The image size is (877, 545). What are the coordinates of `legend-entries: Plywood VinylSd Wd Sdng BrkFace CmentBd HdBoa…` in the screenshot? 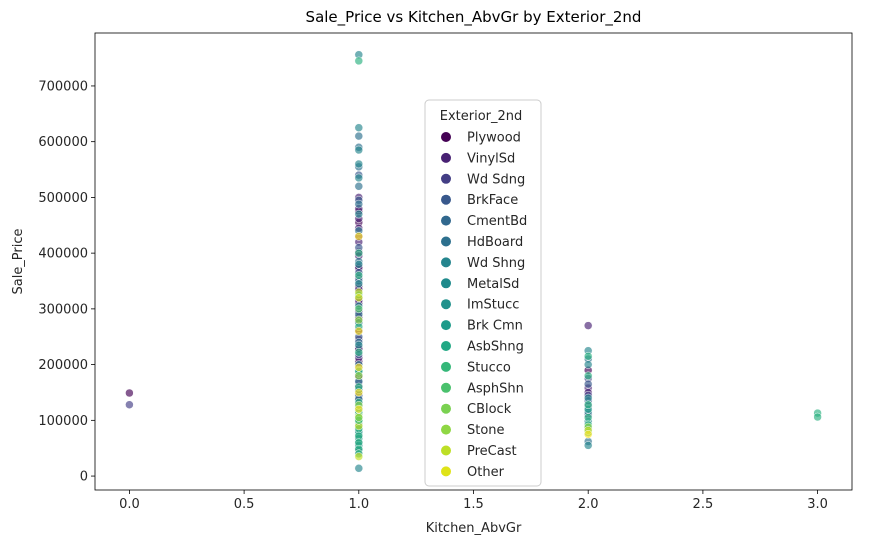 It's located at (484, 305).